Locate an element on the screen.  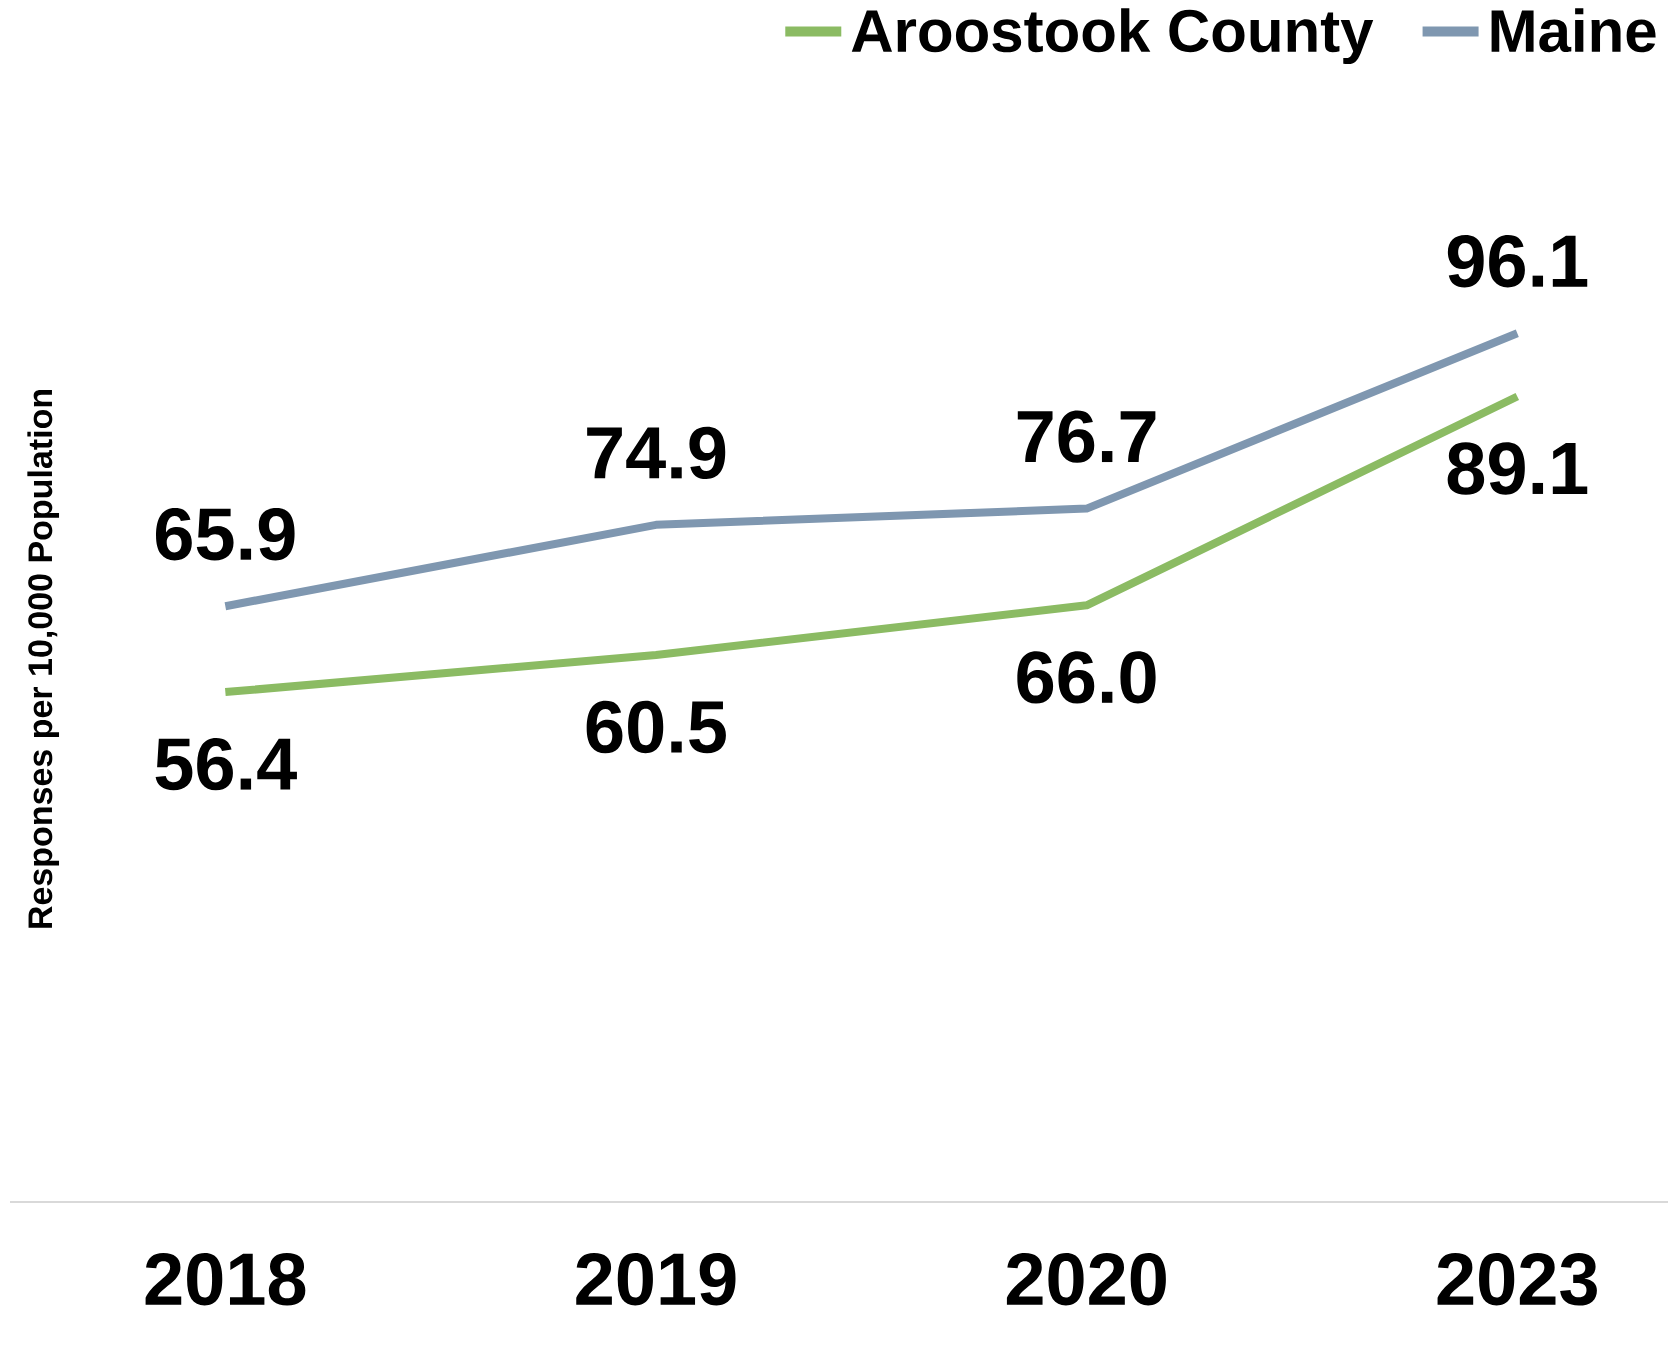
x-tick-label: 2020 is located at coordinates (1086, 1279).